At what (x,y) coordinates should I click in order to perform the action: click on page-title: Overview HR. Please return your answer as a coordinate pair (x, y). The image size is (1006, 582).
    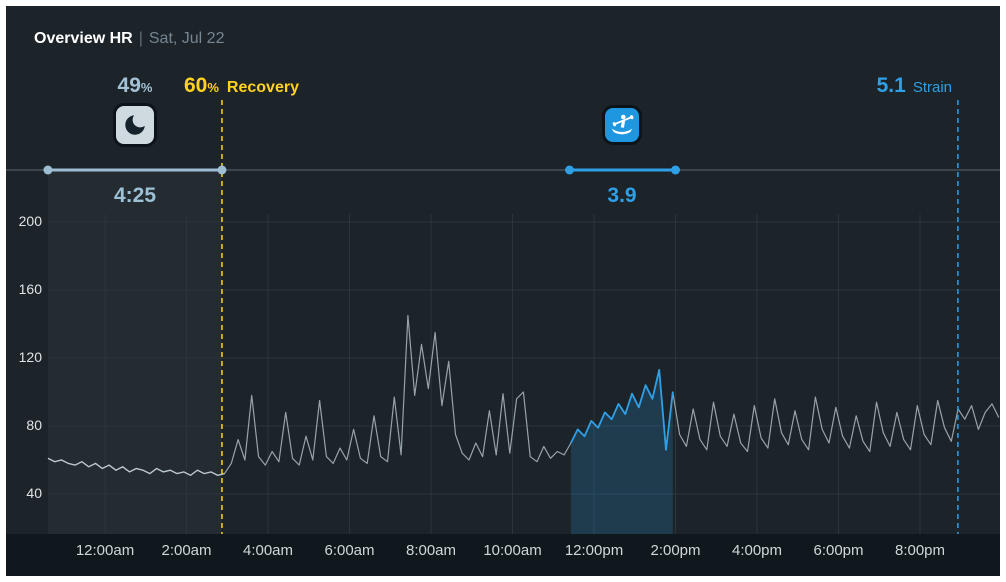
    Looking at the image, I should click on (83, 38).